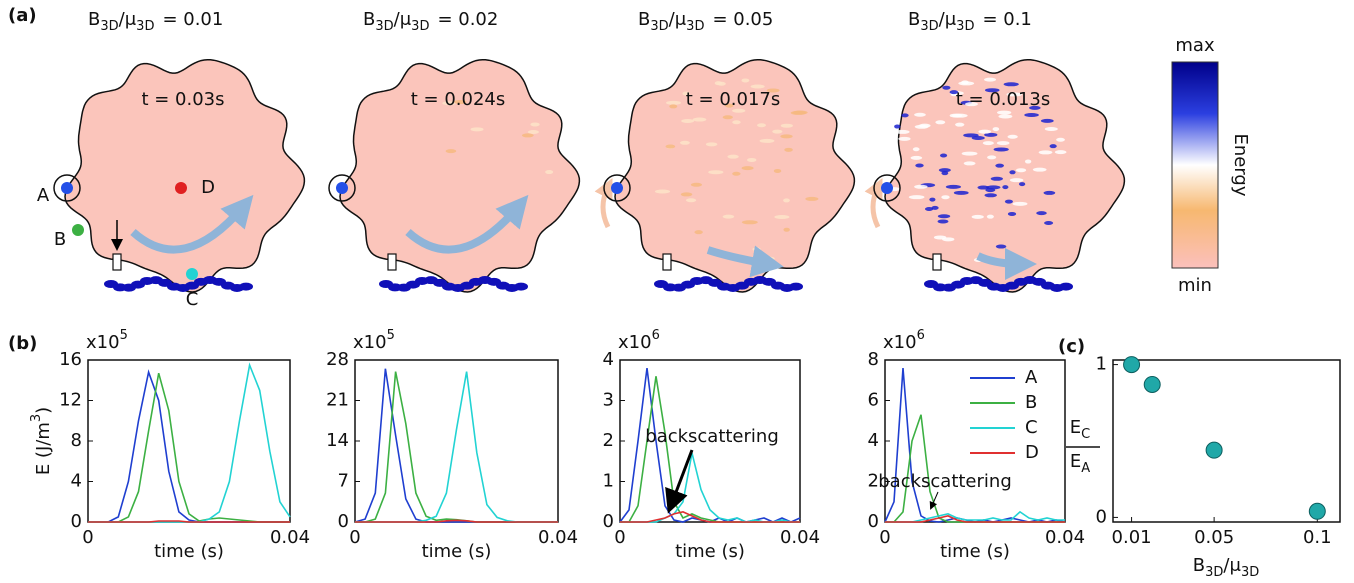  Describe the element at coordinates (1195, 45) in the screenshot. I see `colorbar-max: max` at that location.